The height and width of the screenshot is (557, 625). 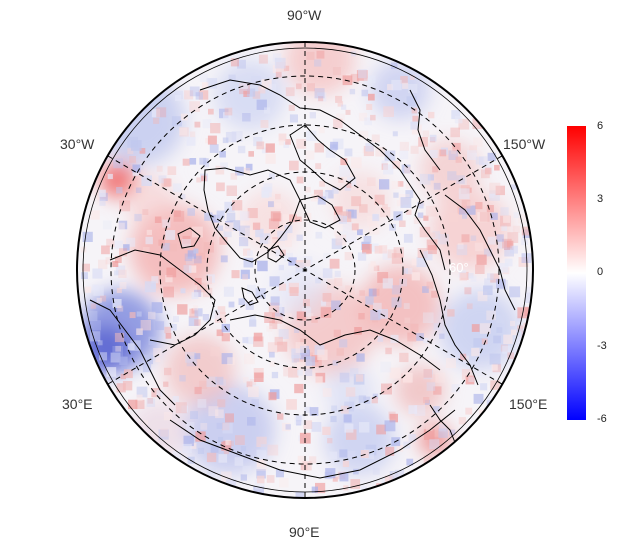 I want to click on longitude-label-lower-left: 30°E, so click(x=77, y=404).